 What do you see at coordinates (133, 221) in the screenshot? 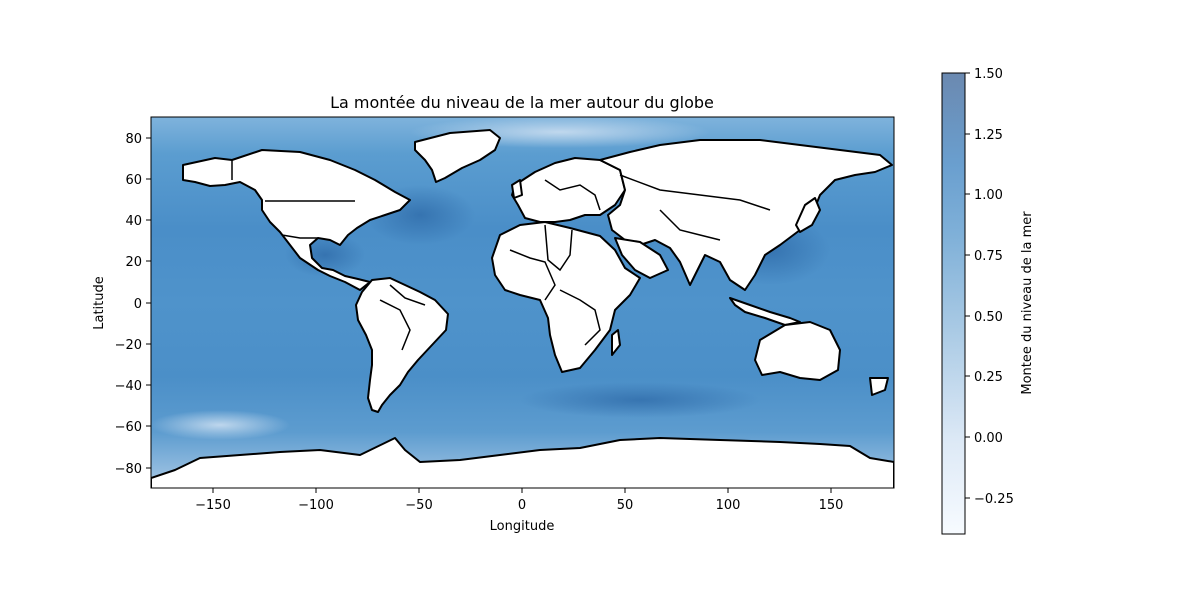
I see `y-tick-label: 40` at bounding box center [133, 221].